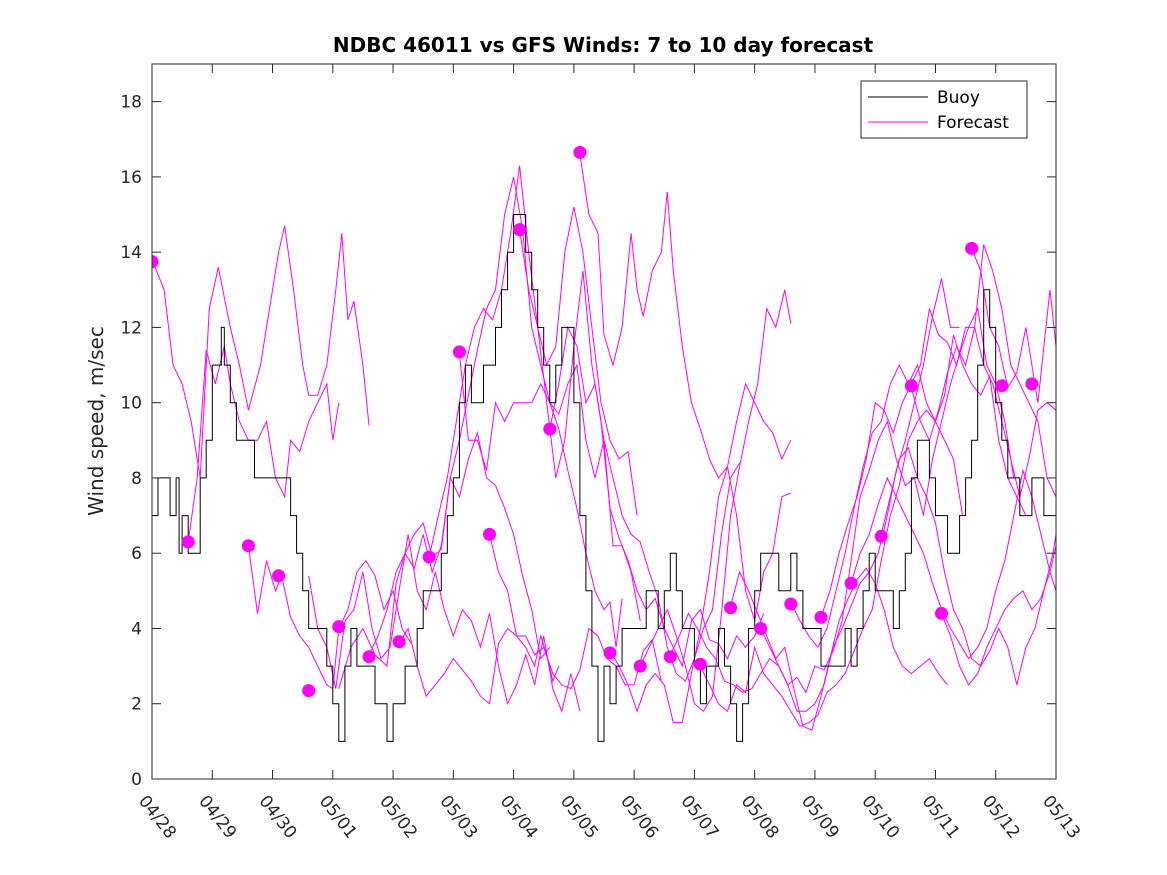 This screenshot has height=875, width=1167. I want to click on y-axis-label: Wind speed, m/sec, so click(96, 421).